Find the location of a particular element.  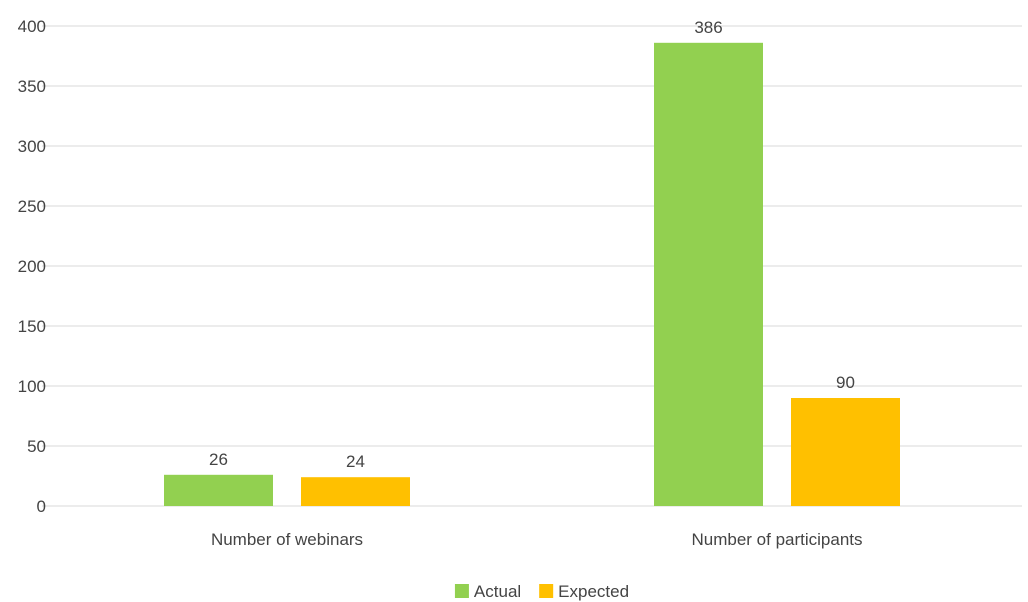

x-axis-category-labels: Number of webinars Number of participants is located at coordinates (537, 539).